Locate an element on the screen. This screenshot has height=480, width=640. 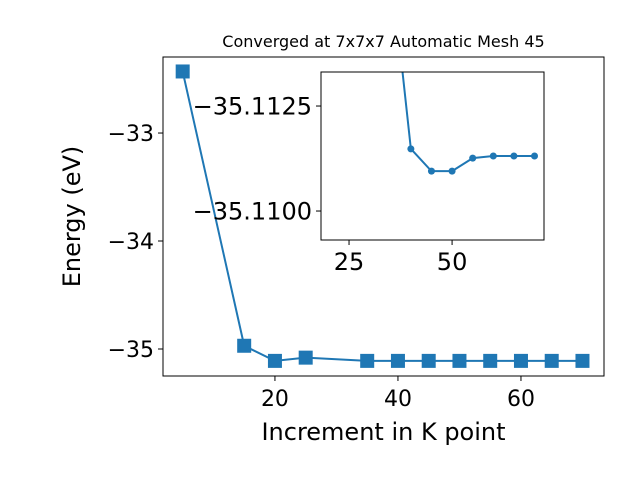
y-tick-label: −34 is located at coordinates (131, 242).